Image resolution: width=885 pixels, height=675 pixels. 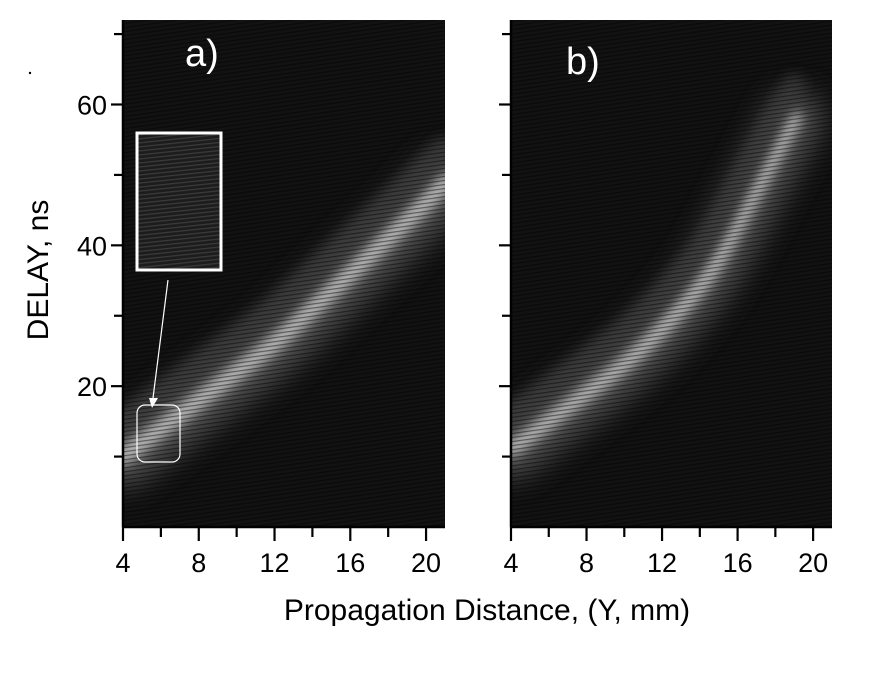 I want to click on panel-a-x-axis: 4 8 12 16 20, so click(x=280, y=551).